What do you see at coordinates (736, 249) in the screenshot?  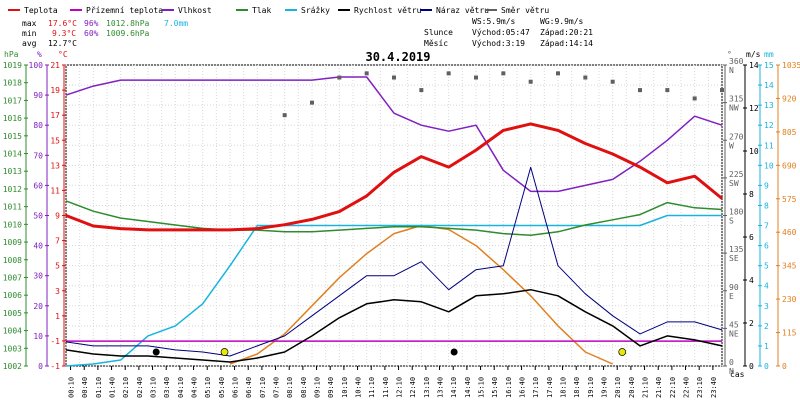 I see `dir-axis-label: 135` at bounding box center [736, 249].